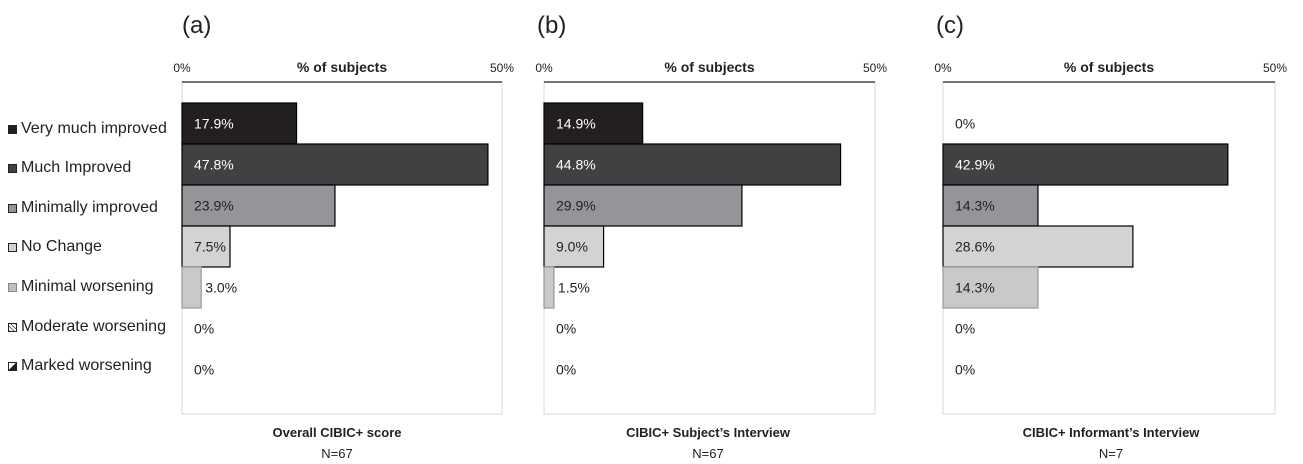 The width and height of the screenshot is (1303, 464). Describe the element at coordinates (94, 128) in the screenshot. I see `legend-label: Very much improved` at that location.